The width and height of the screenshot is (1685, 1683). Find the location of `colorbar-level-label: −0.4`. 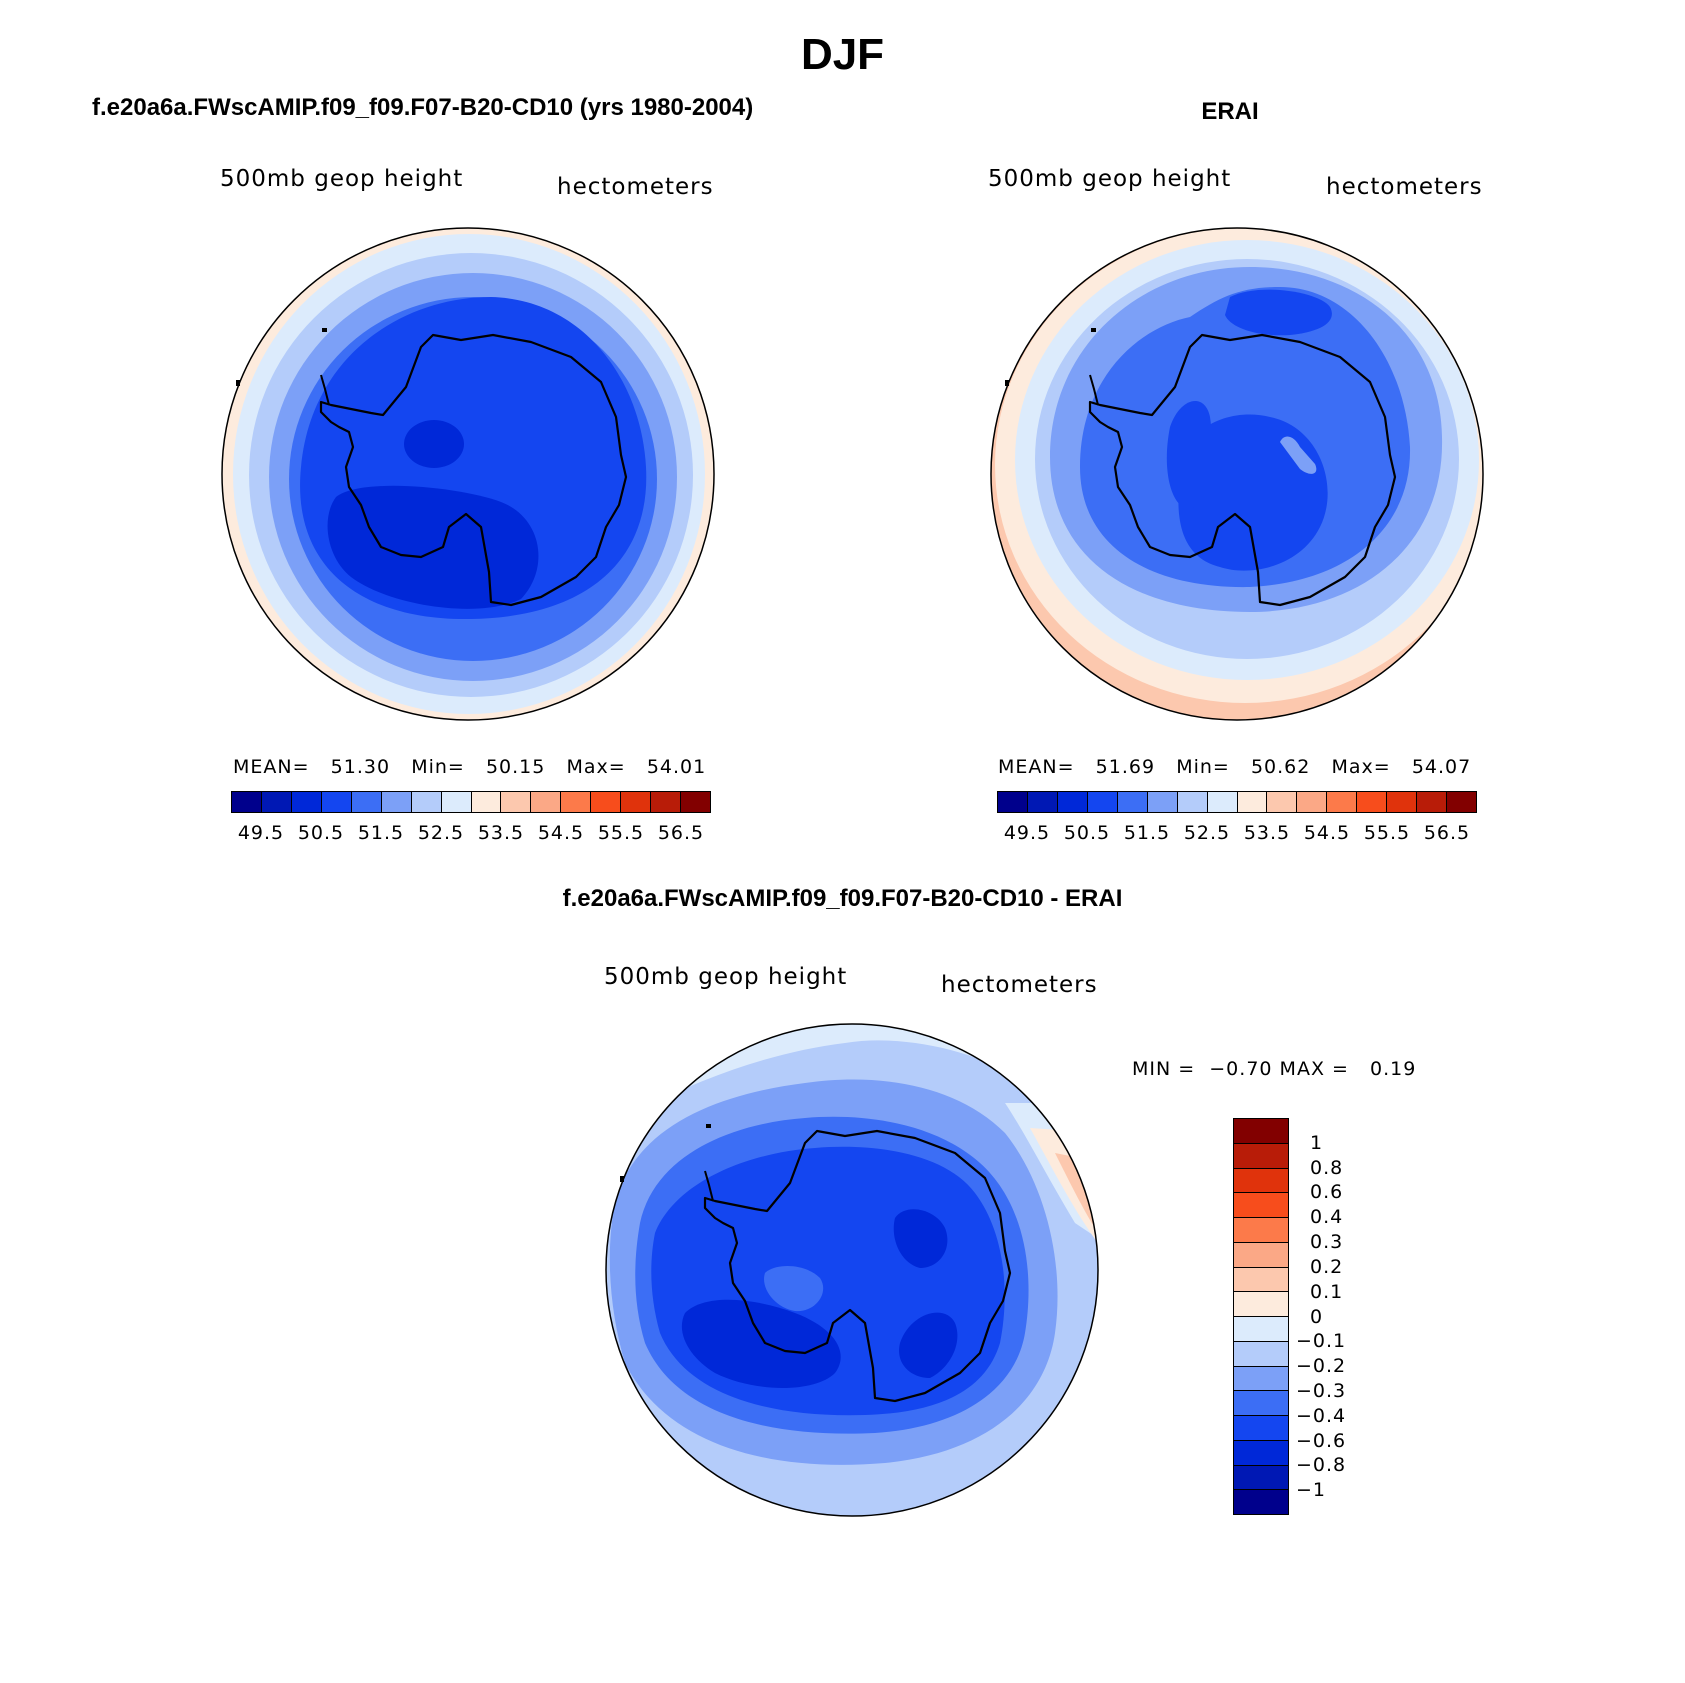

colorbar-level-label: −0.4 is located at coordinates (1321, 1415).